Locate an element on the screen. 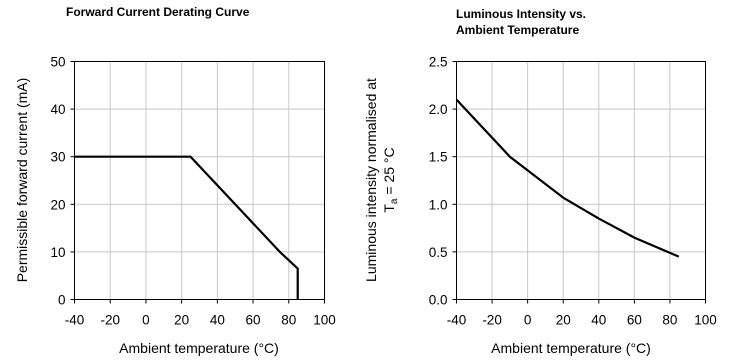 The image size is (735, 360). chart2-series-line is located at coordinates (567, 178).